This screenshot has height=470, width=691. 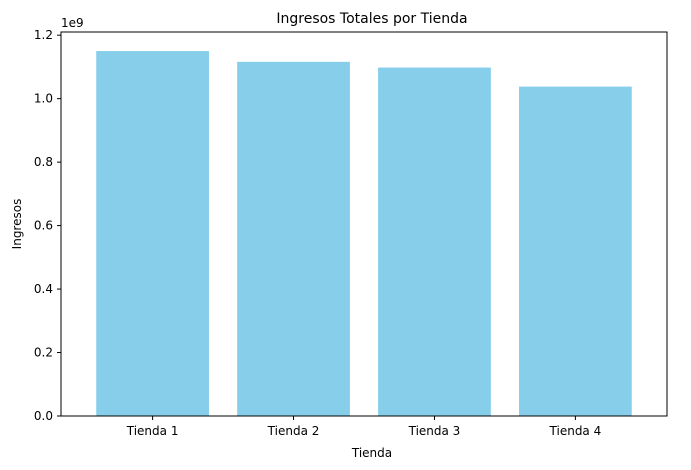 What do you see at coordinates (575, 431) in the screenshot?
I see `x-tick-label: Tienda 4` at bounding box center [575, 431].